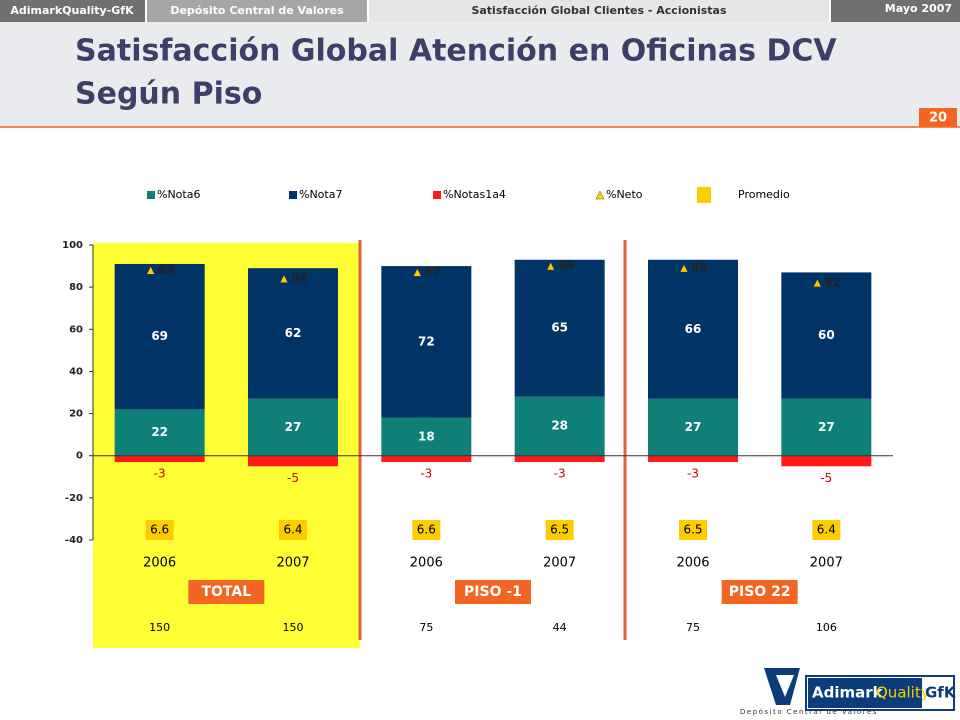  I want to click on neto-label: 88, so click(166, 270).